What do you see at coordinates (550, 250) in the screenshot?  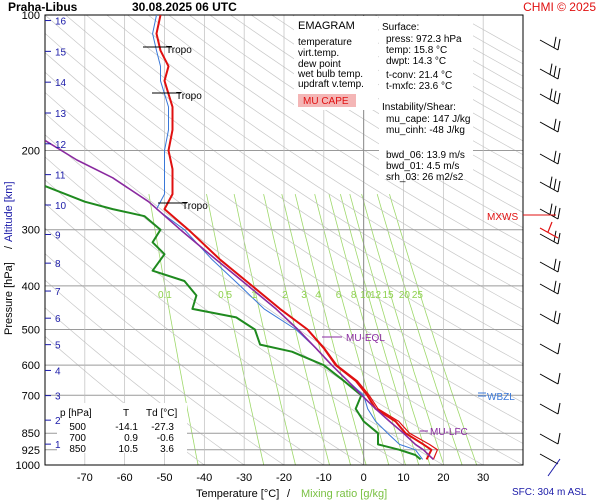 I see `wind-barbs` at bounding box center [550, 250].